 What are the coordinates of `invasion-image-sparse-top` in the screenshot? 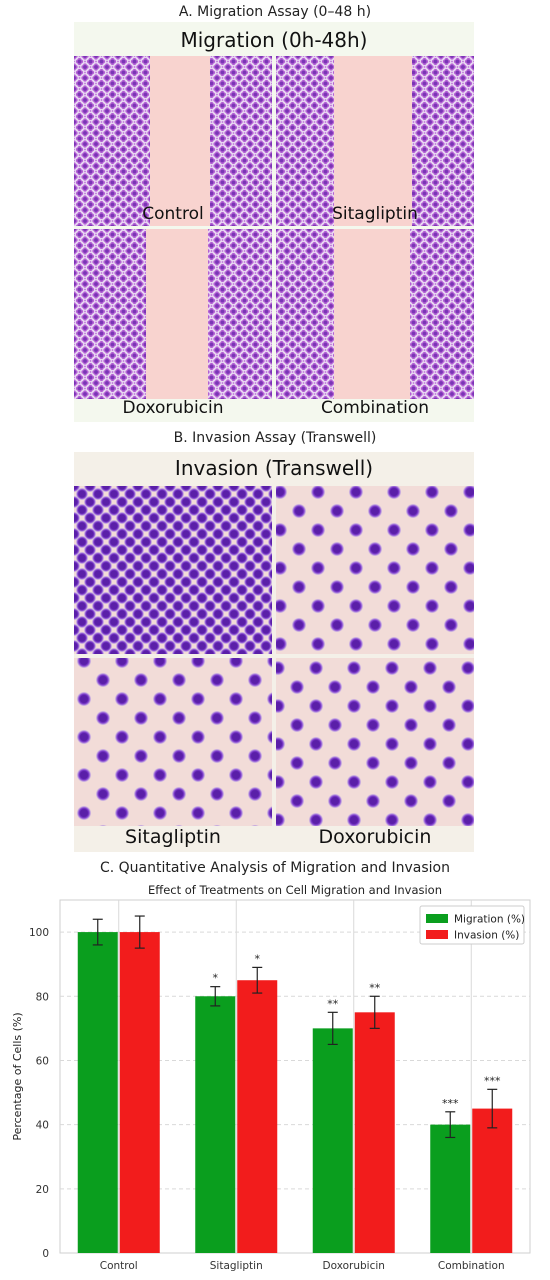 It's located at (375, 570).